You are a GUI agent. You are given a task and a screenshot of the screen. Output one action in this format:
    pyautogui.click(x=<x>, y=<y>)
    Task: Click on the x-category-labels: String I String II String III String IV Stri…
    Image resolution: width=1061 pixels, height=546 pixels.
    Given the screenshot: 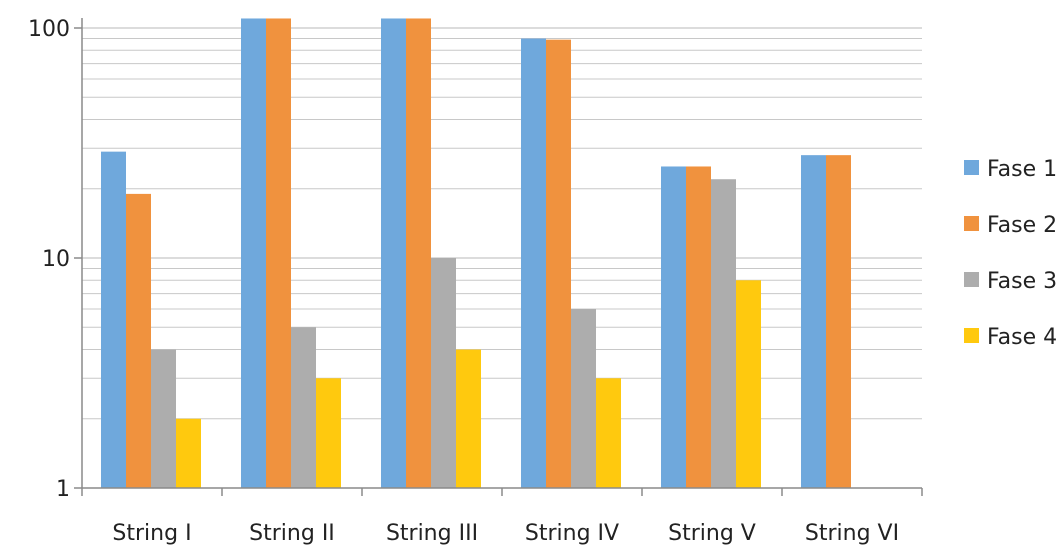 What is the action you would take?
    pyautogui.click(x=505, y=533)
    